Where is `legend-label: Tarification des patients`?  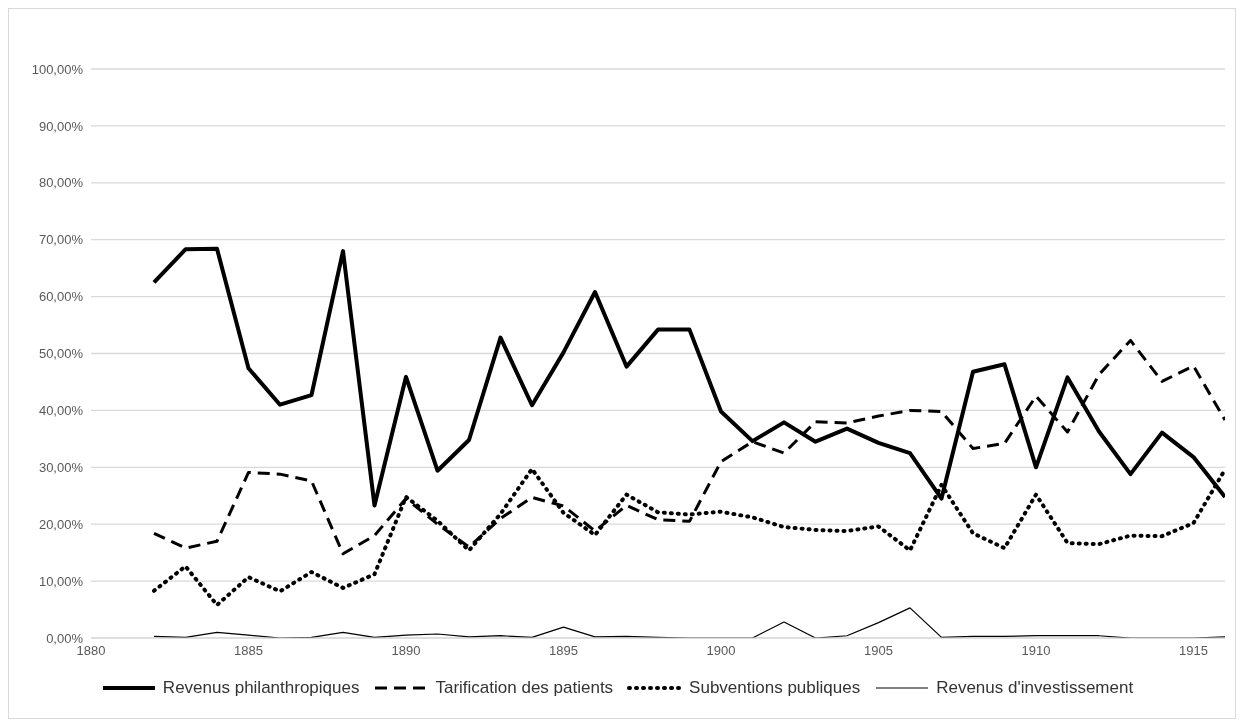 legend-label: Tarification des patients is located at coordinates (524, 688).